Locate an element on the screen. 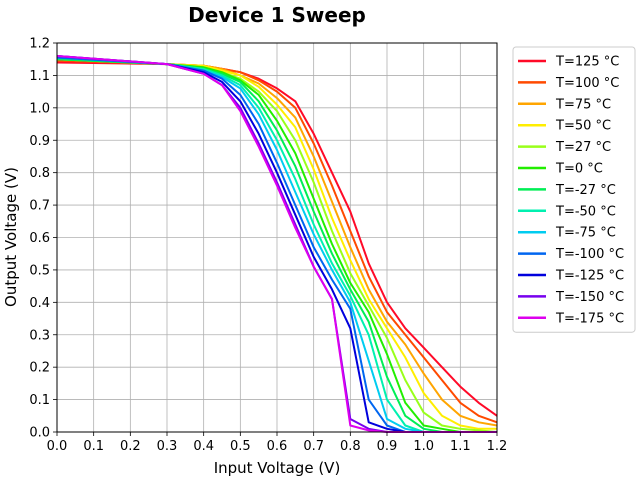  y-tick-label: 0.1 is located at coordinates (39, 400).